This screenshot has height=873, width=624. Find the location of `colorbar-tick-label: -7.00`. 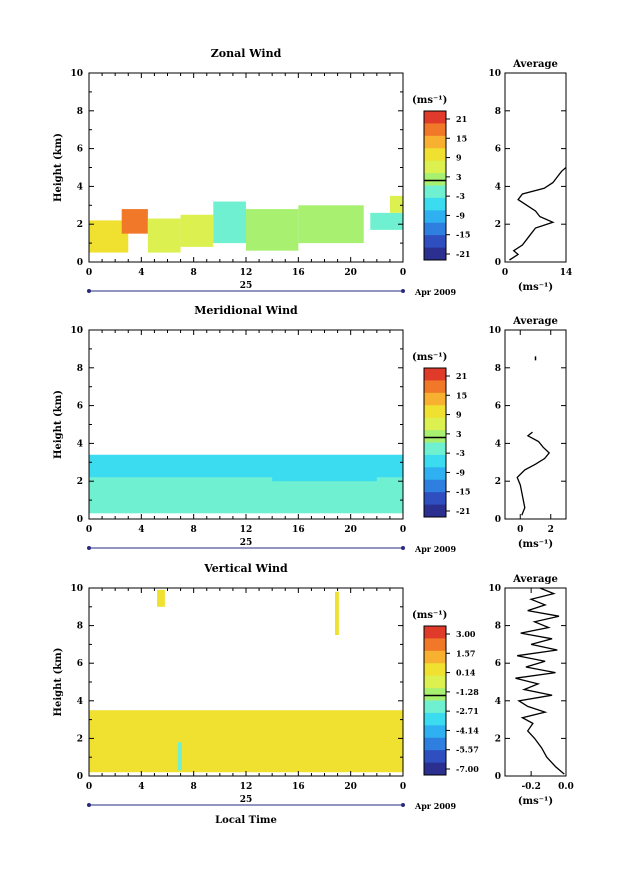

colorbar-tick-label: -7.00 is located at coordinates (467, 769).